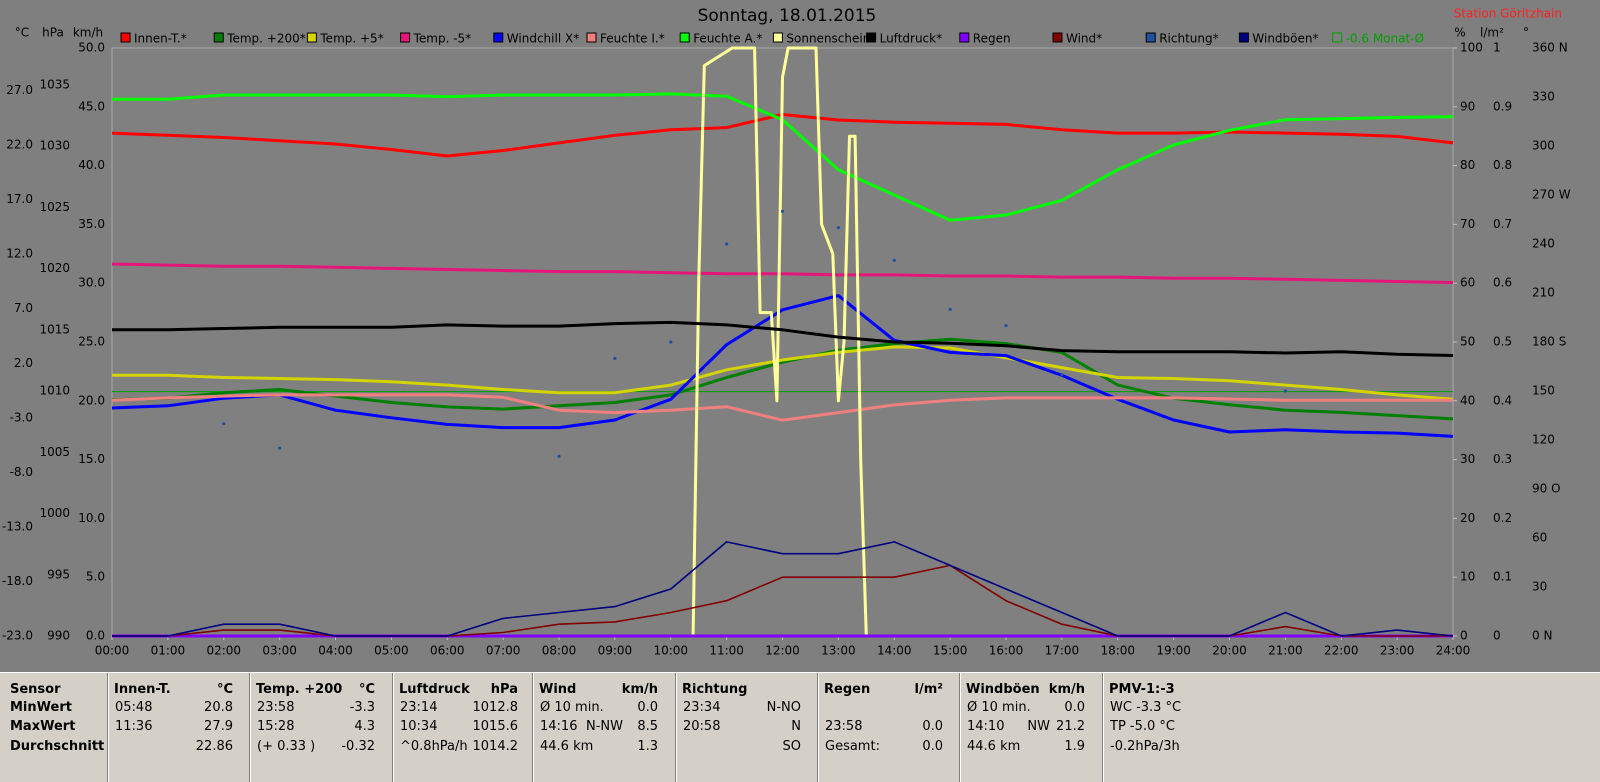 This screenshot has height=782, width=1600. Describe the element at coordinates (54, 146) in the screenshot. I see `y-tick-label: 1030` at that location.